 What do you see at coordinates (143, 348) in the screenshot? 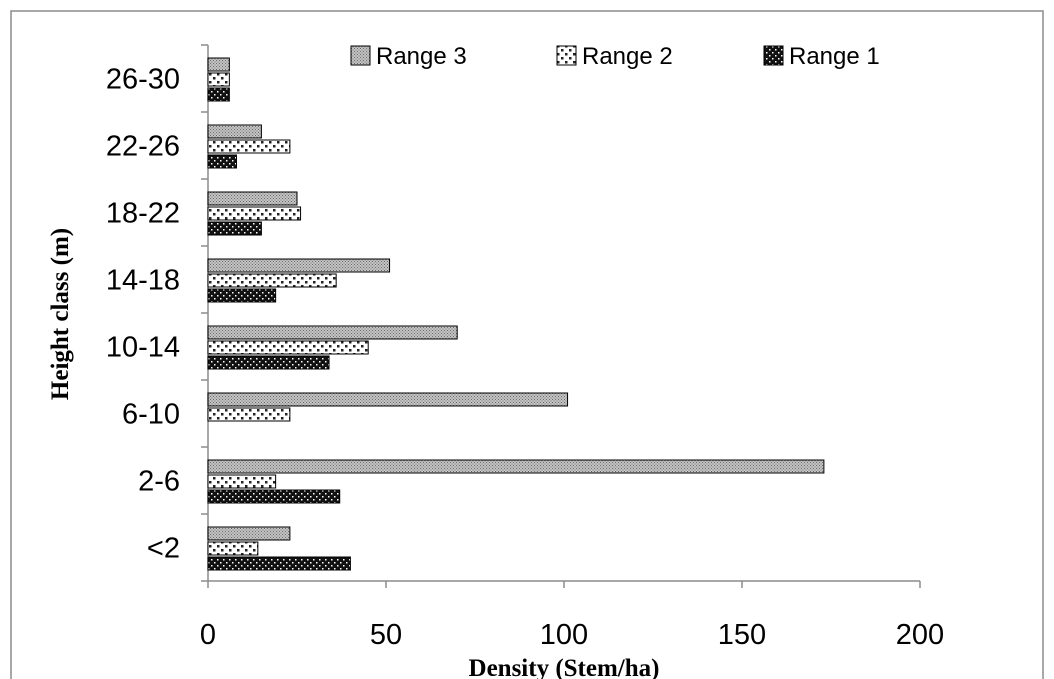
I see `y-tick-label: 10-14` at bounding box center [143, 348].